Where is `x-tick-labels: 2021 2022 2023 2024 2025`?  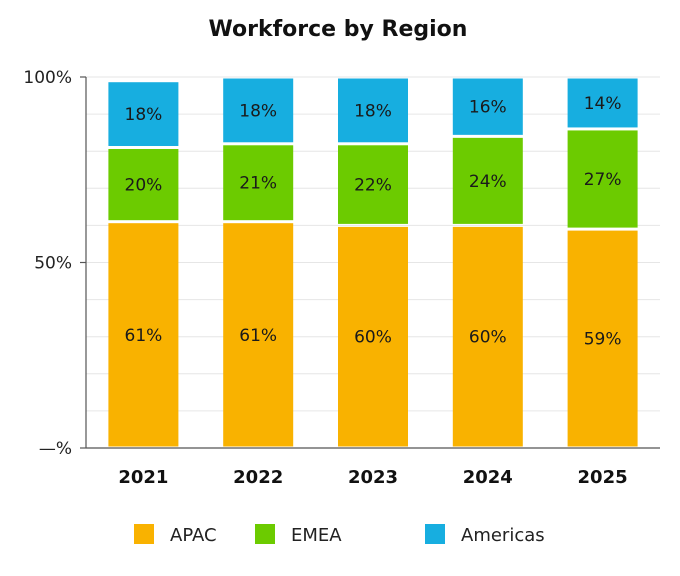 x-tick-labels: 2021 2022 2023 2024 2025 is located at coordinates (372, 477).